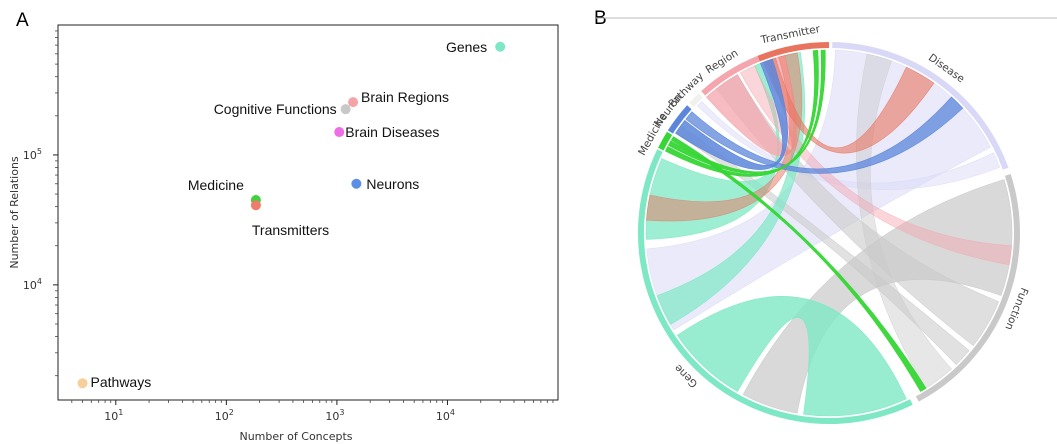 This screenshot has width=1057, height=444. I want to click on point-label: Genes, so click(466, 47).